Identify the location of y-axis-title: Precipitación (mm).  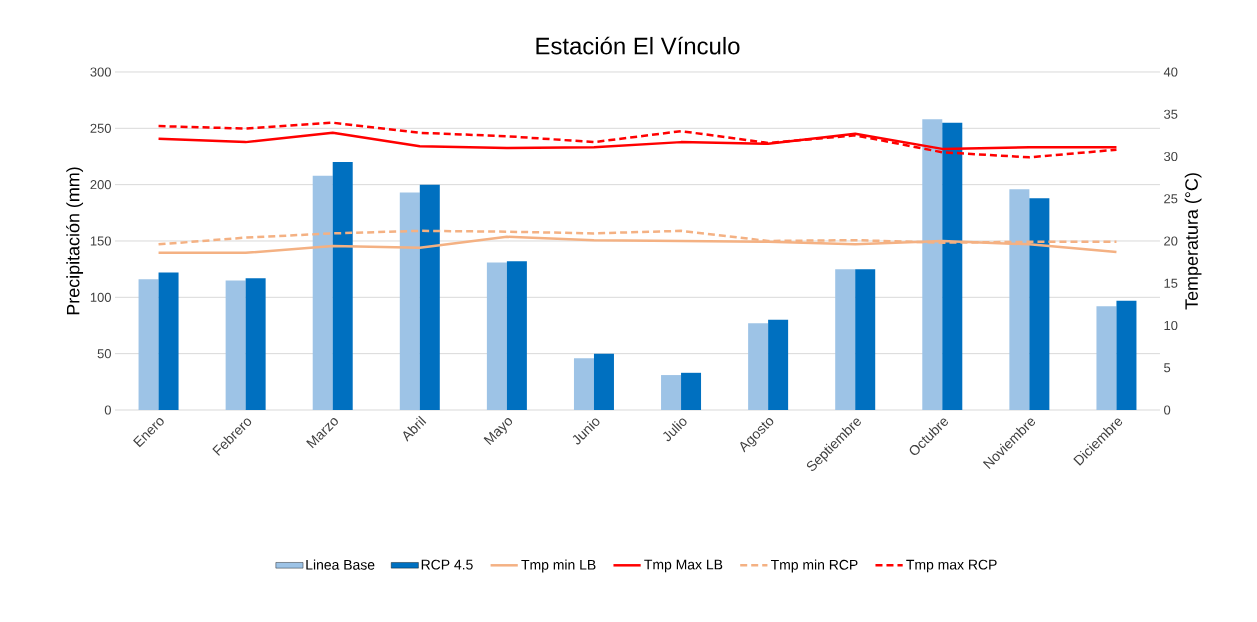
(75, 241).